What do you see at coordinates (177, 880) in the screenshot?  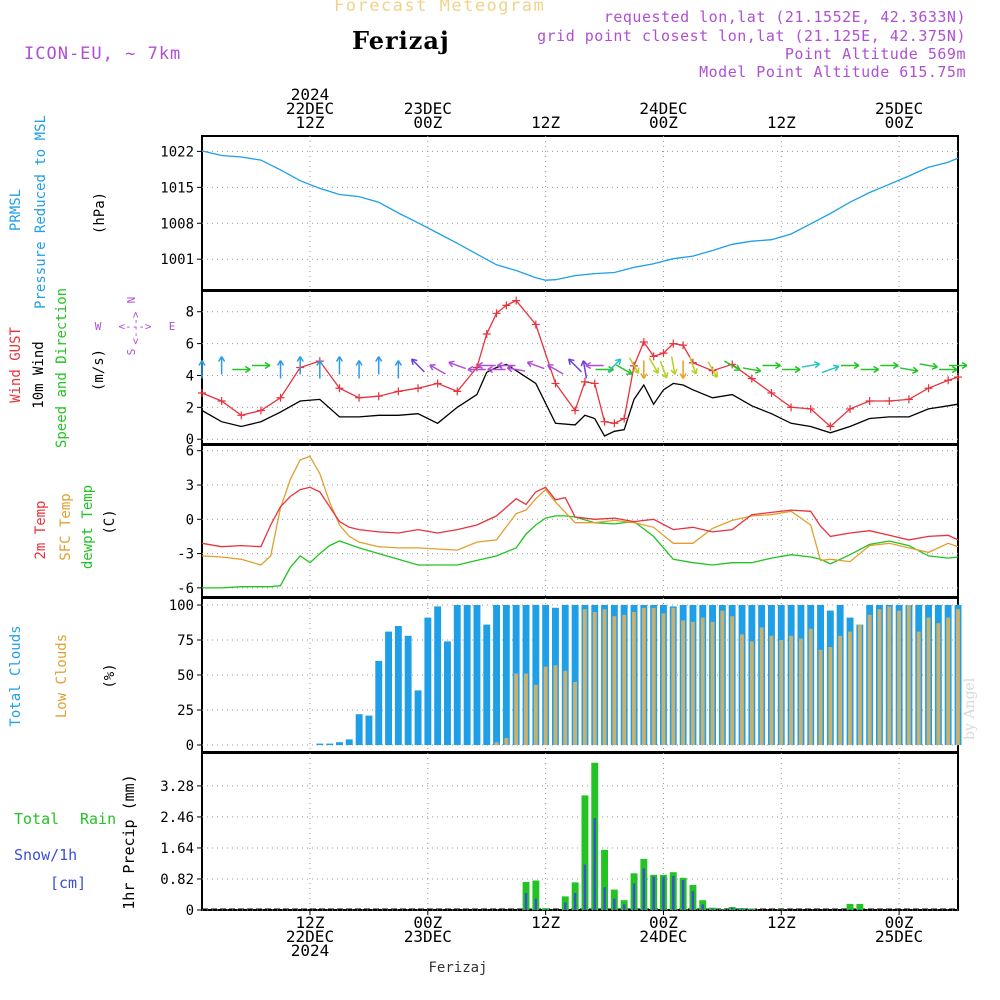 I see `precip-ytick-label-1: 0.82` at bounding box center [177, 880].